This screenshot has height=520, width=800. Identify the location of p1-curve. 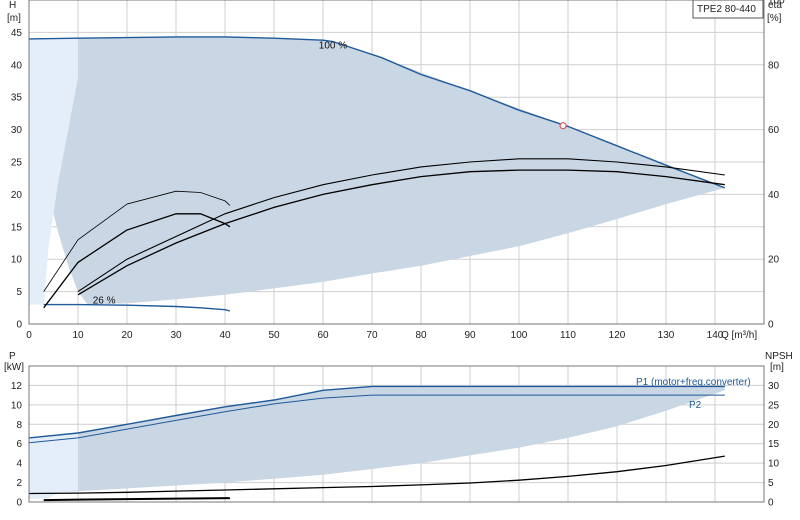
(376, 412).